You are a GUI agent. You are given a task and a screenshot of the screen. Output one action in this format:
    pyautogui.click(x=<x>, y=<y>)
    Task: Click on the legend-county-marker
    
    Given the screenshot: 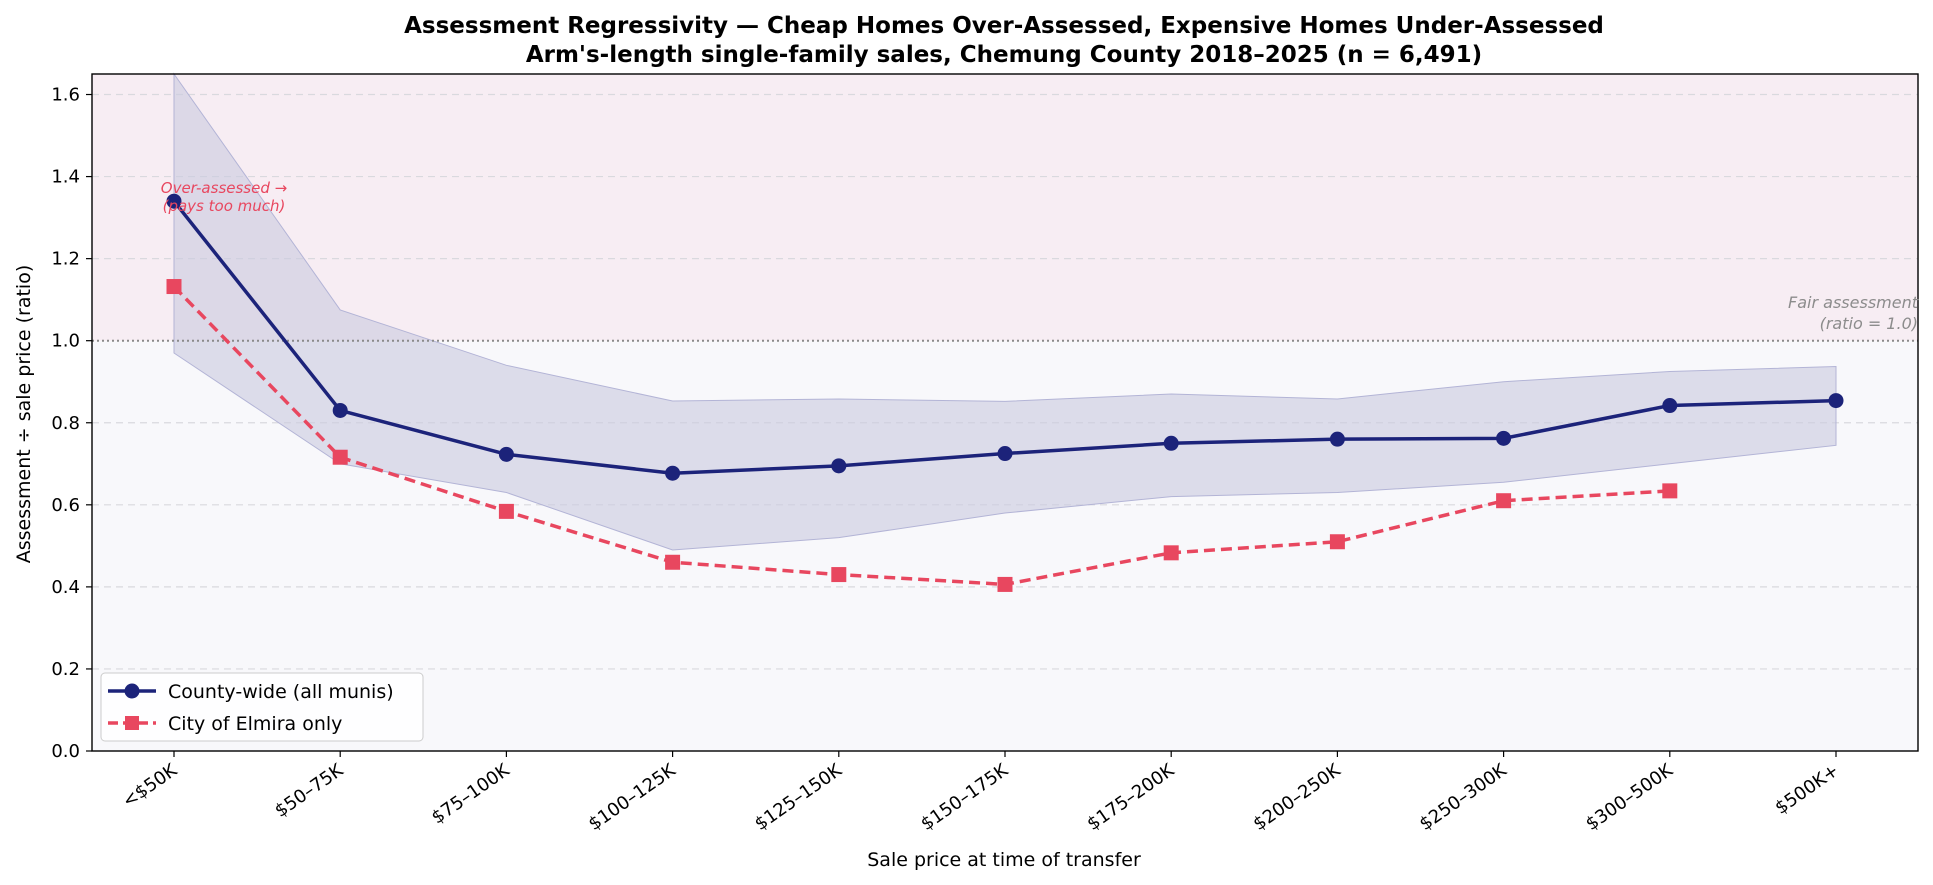 What is the action you would take?
    pyautogui.click(x=132, y=691)
    